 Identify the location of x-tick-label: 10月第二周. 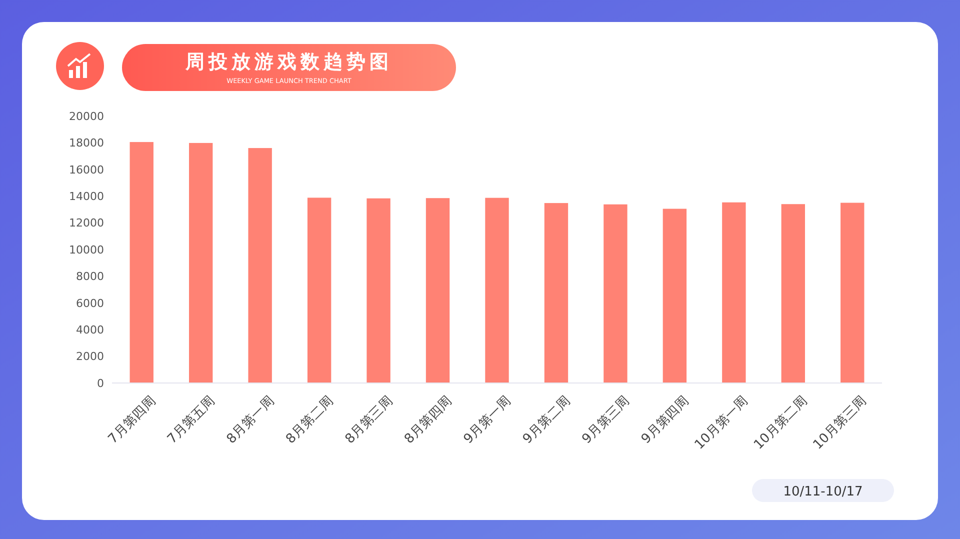
(780, 423).